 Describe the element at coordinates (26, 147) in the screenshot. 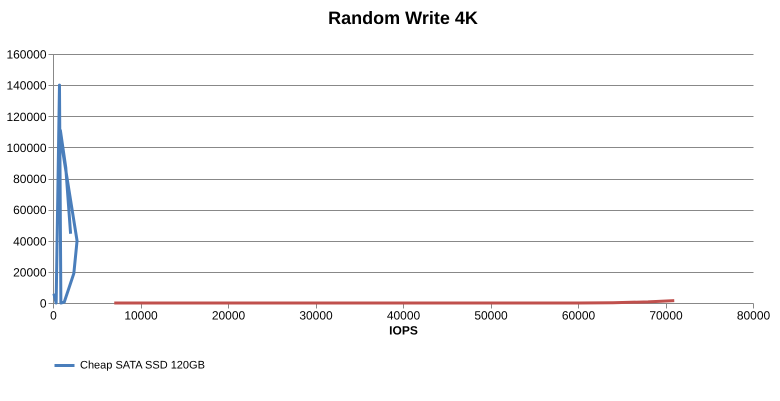

I see `y-tick-label: 100000` at that location.